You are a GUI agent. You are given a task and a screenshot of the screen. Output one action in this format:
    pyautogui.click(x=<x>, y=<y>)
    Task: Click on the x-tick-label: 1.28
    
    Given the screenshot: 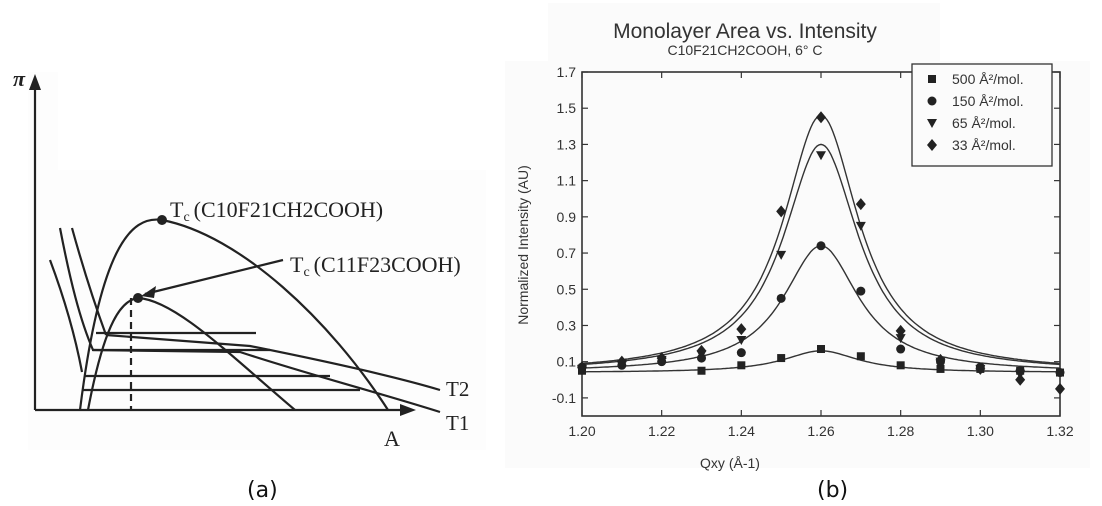 What is the action you would take?
    pyautogui.click(x=900, y=431)
    